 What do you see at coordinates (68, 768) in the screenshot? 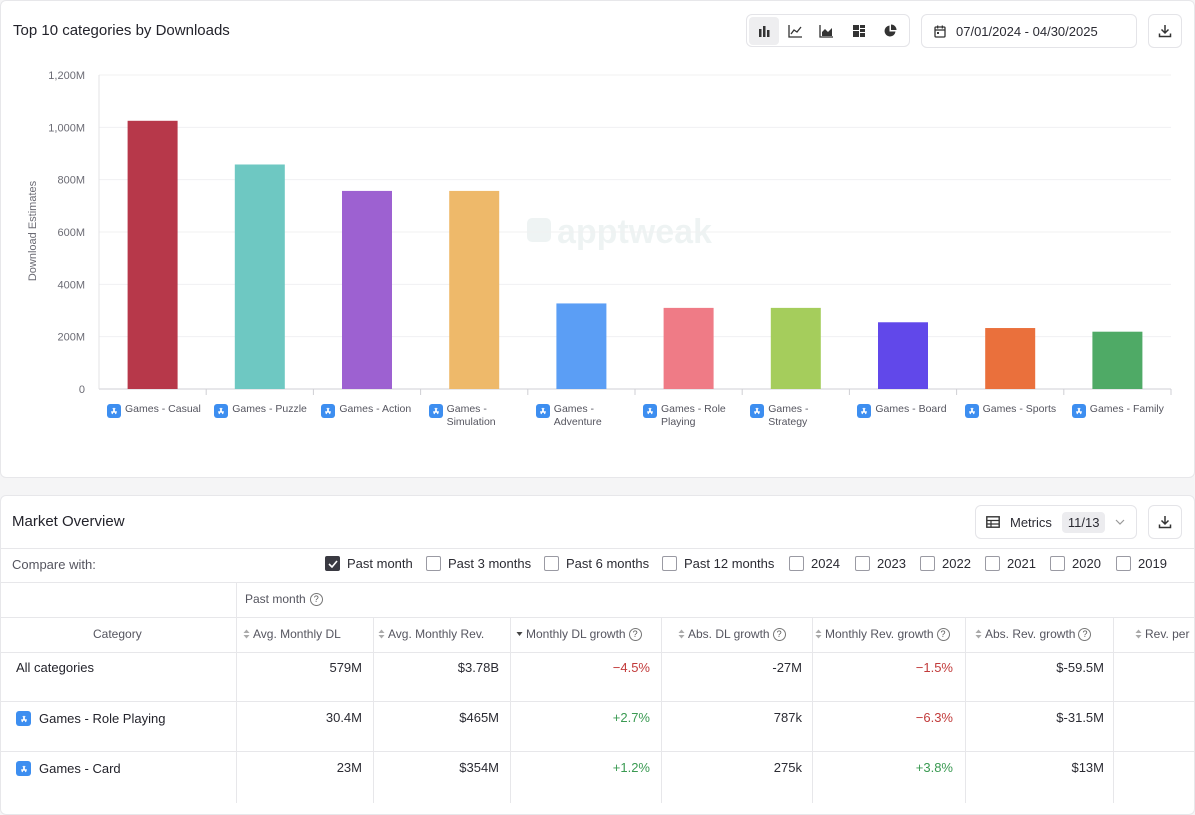
I see `table-row-category: Games - Card` at bounding box center [68, 768].